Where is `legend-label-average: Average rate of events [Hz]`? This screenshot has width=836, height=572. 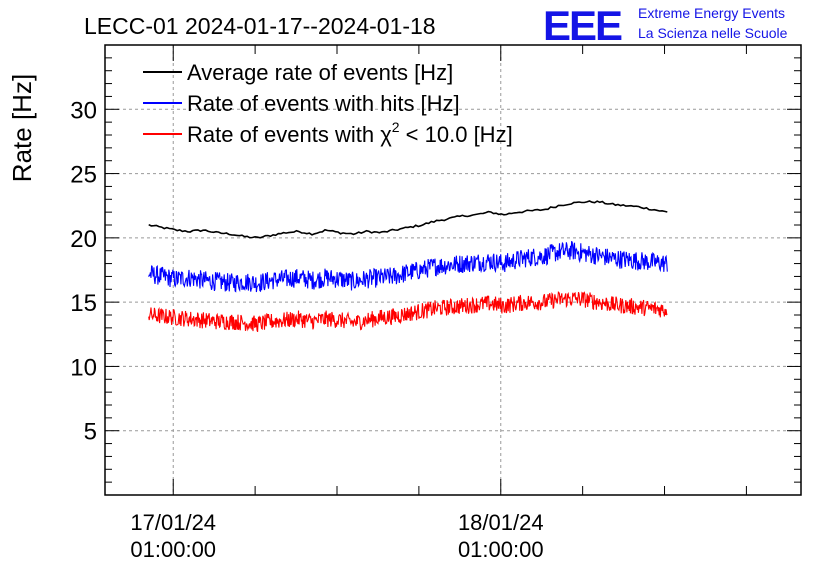 legend-label-average: Average rate of events [Hz] is located at coordinates (320, 72).